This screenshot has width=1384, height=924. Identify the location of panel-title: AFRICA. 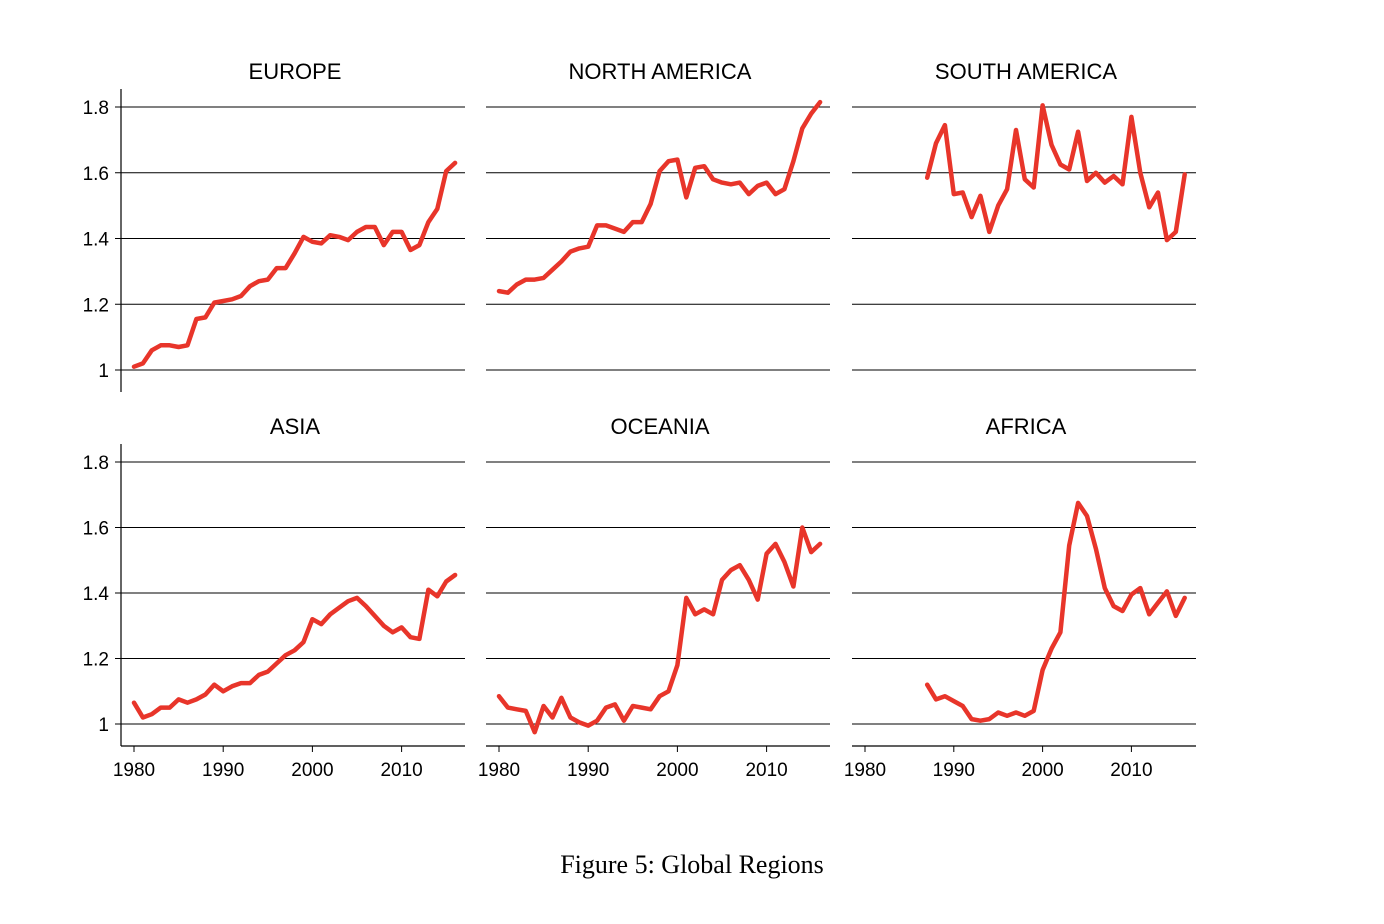
(1026, 426).